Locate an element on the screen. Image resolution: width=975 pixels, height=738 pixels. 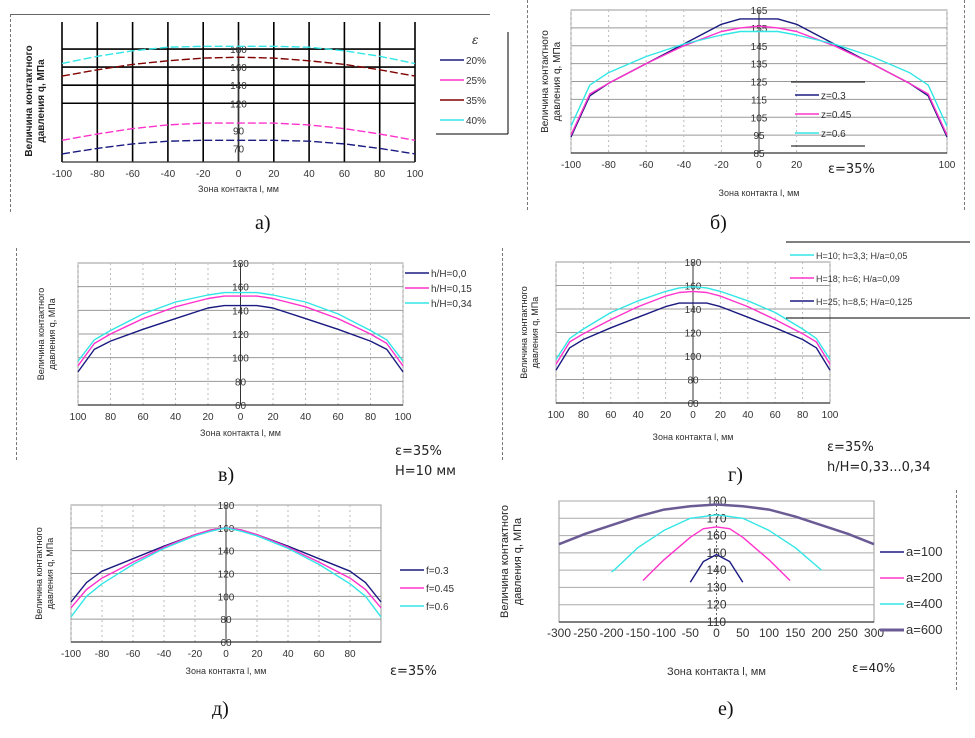
annotation-b: ε=35% is located at coordinates (851, 169).